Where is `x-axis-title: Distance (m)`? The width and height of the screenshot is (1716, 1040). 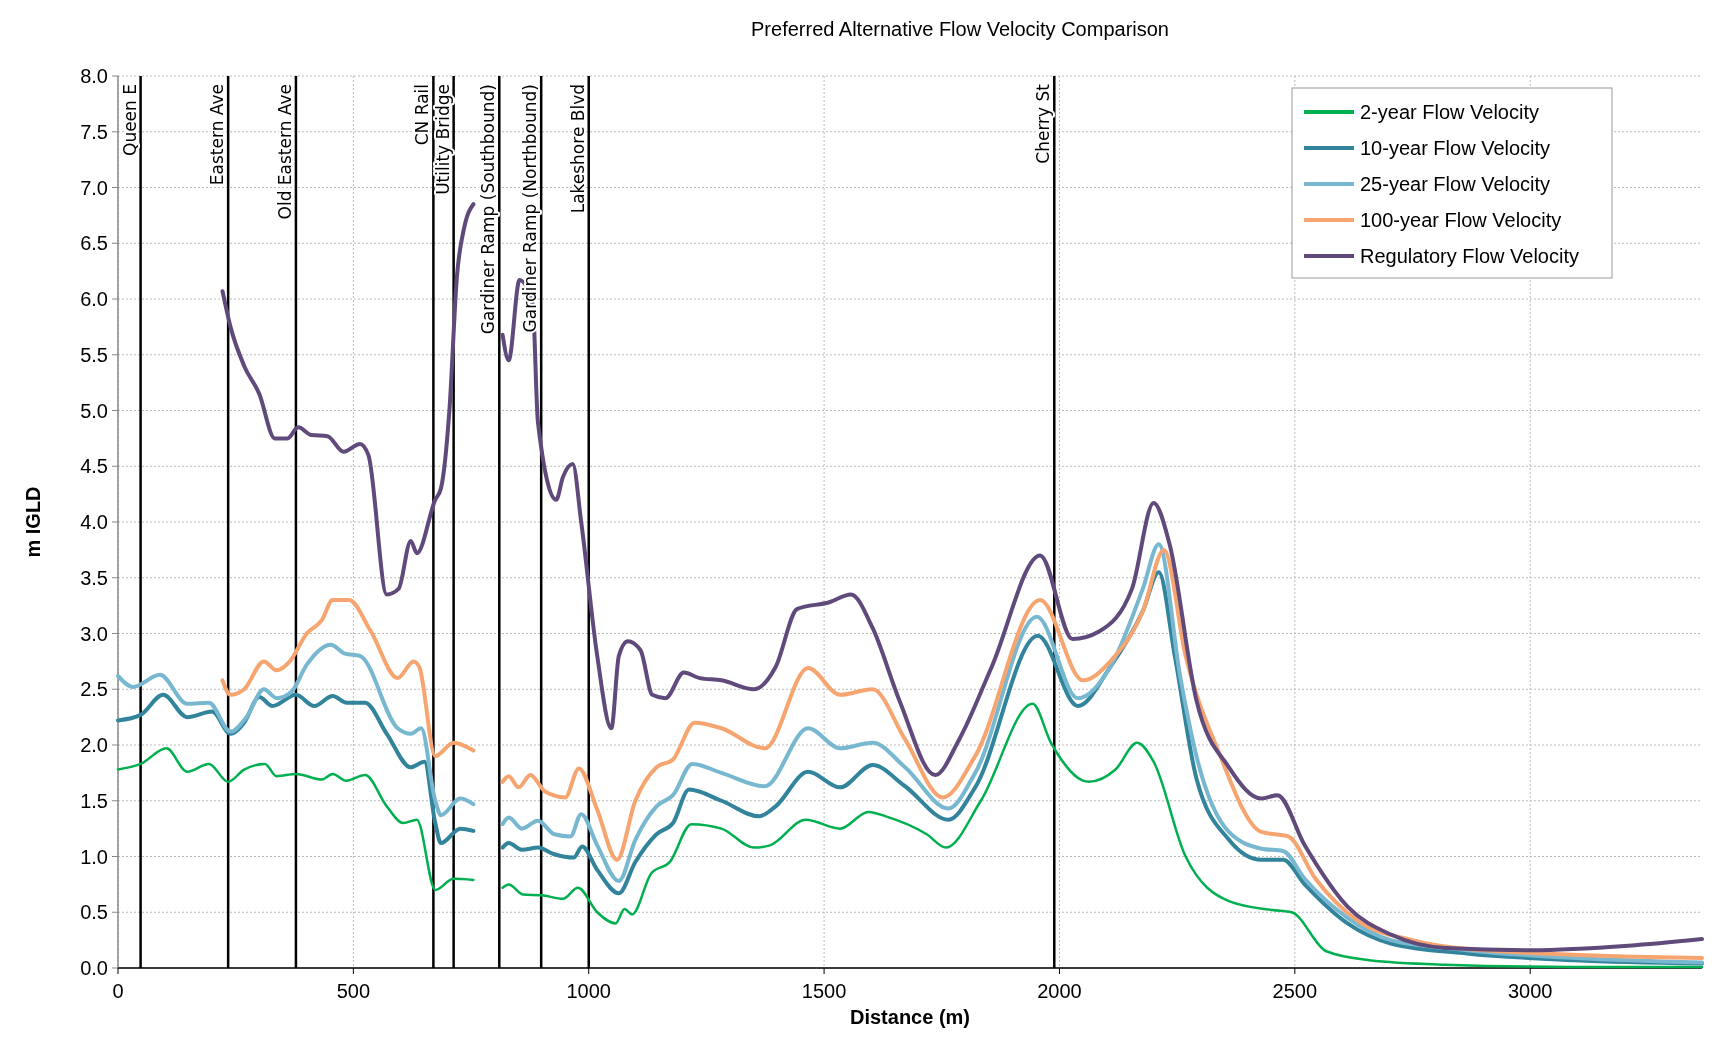 x-axis-title: Distance (m) is located at coordinates (910, 1017).